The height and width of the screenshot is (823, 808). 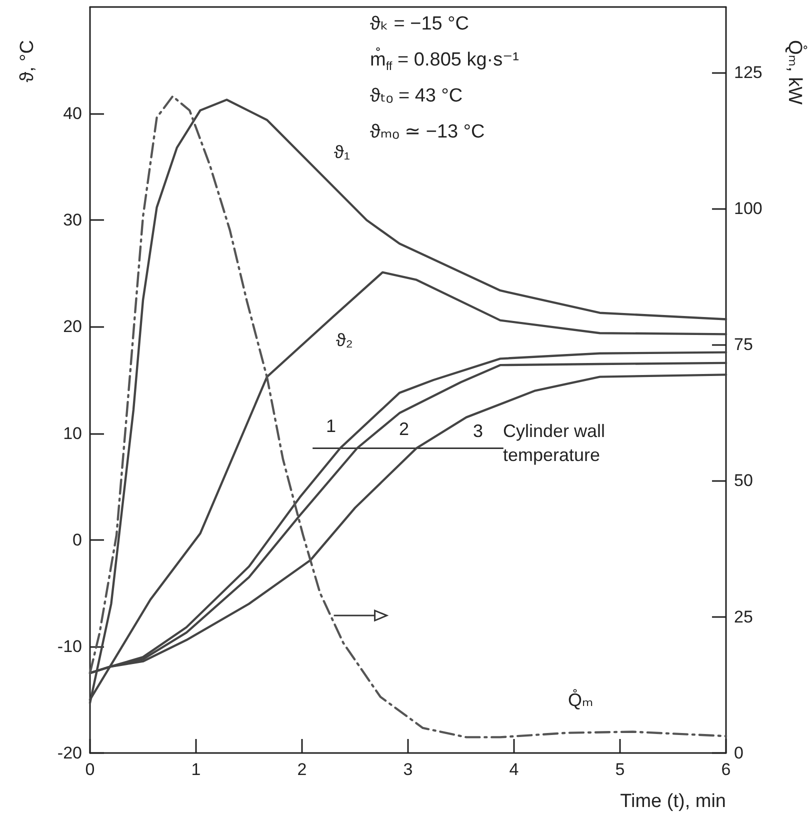 What do you see at coordinates (739, 753) in the screenshot?
I see `y2-tick-label: 0` at bounding box center [739, 753].